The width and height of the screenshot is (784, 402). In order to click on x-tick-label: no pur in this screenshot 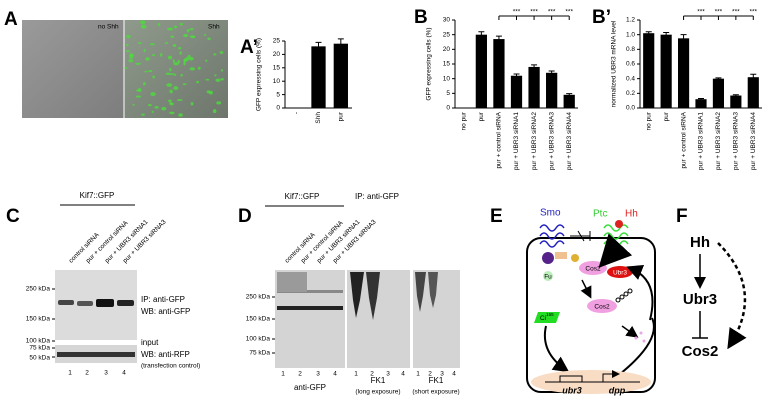, I will do `click(648, 120)`.